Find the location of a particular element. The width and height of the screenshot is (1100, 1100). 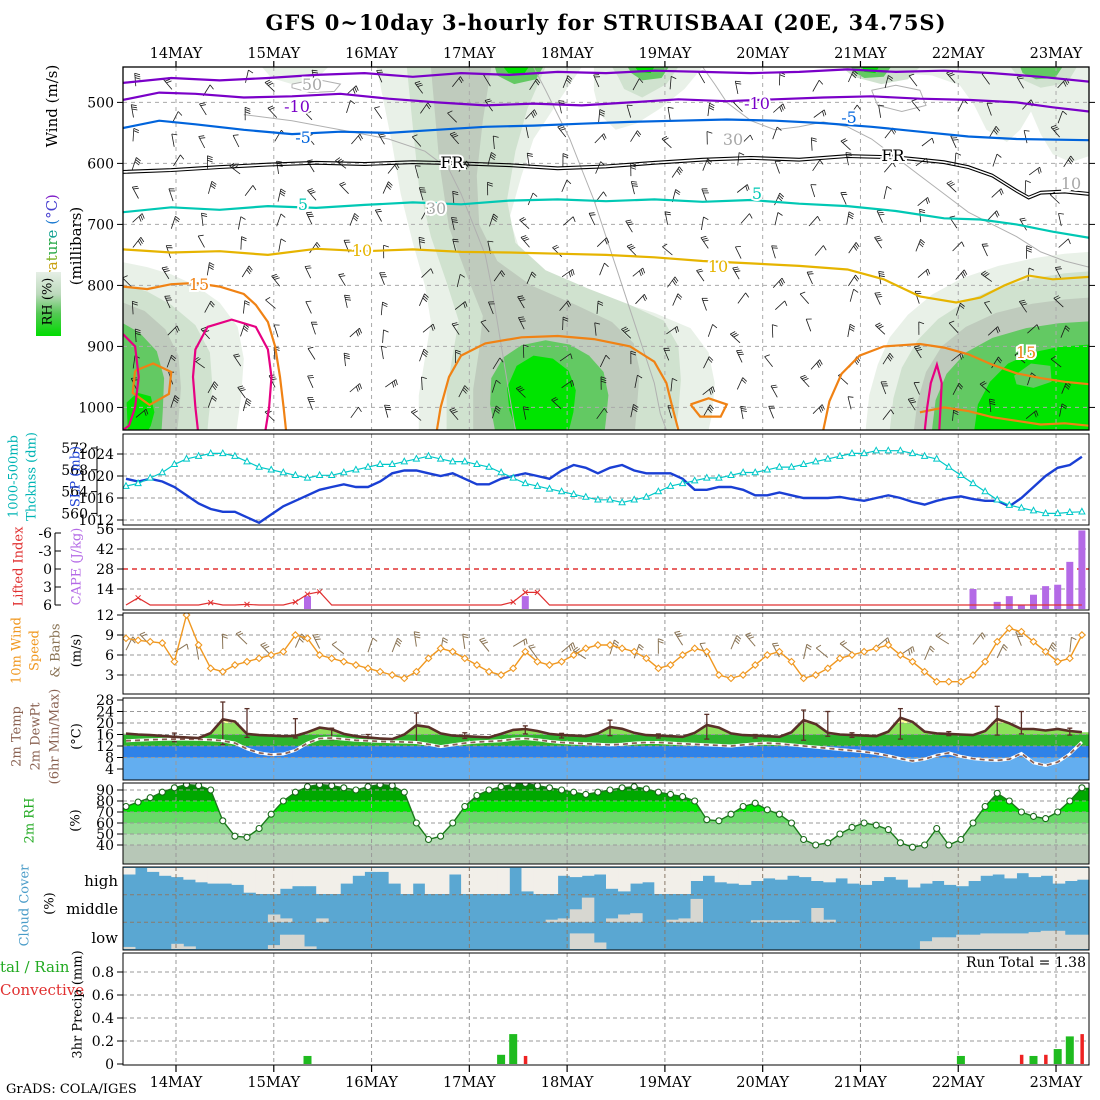

y-tick-label: -6 is located at coordinates (45, 534).